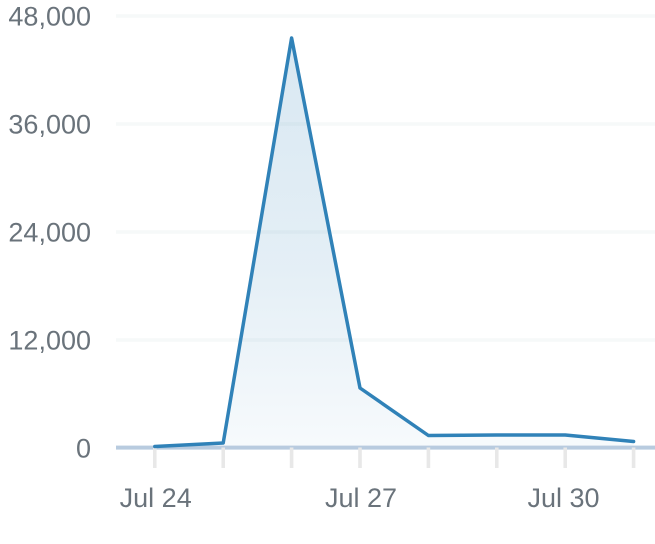  Describe the element at coordinates (156, 498) in the screenshot. I see `svg-text: Jul 24` at that location.